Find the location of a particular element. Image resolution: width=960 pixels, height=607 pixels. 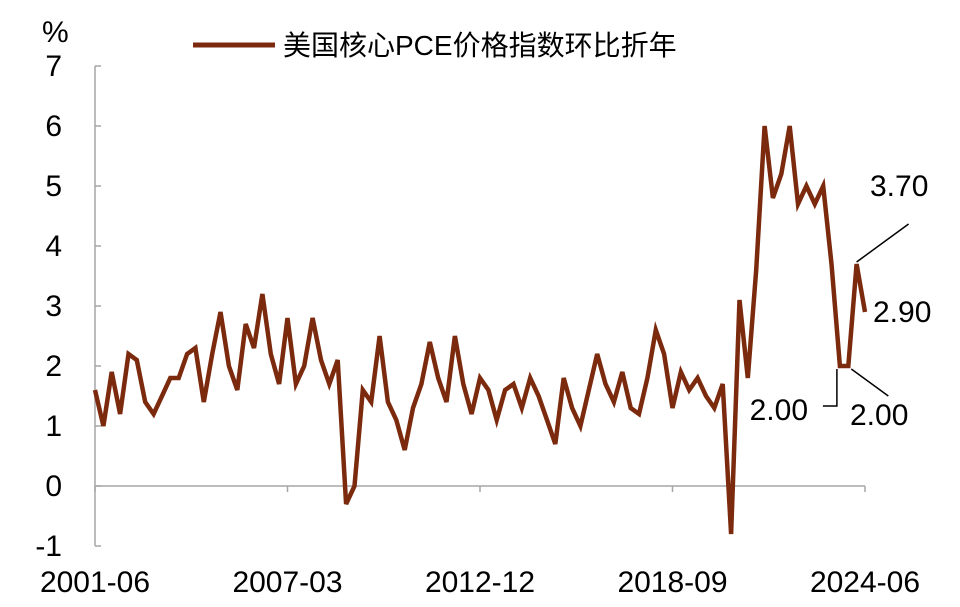

y-axis: -1 0 1 2 3 4 5 6 7 is located at coordinates (68, 306).